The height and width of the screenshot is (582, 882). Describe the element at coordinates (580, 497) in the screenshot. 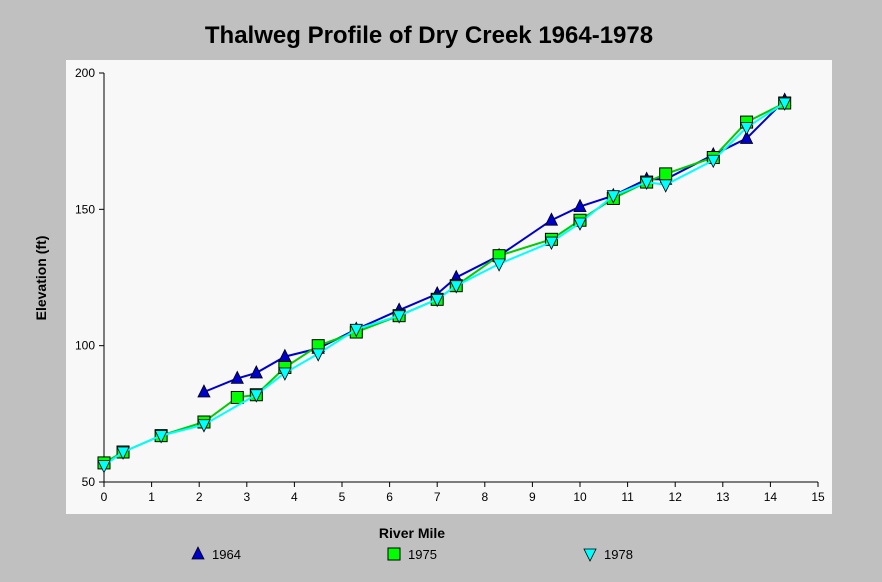

I see `x-tick-label: 10` at that location.